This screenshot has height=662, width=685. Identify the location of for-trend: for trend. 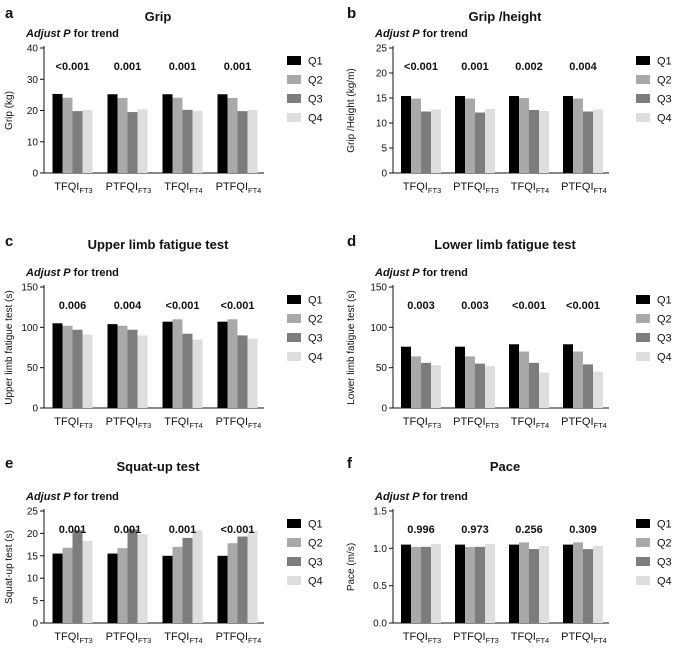
(95, 273).